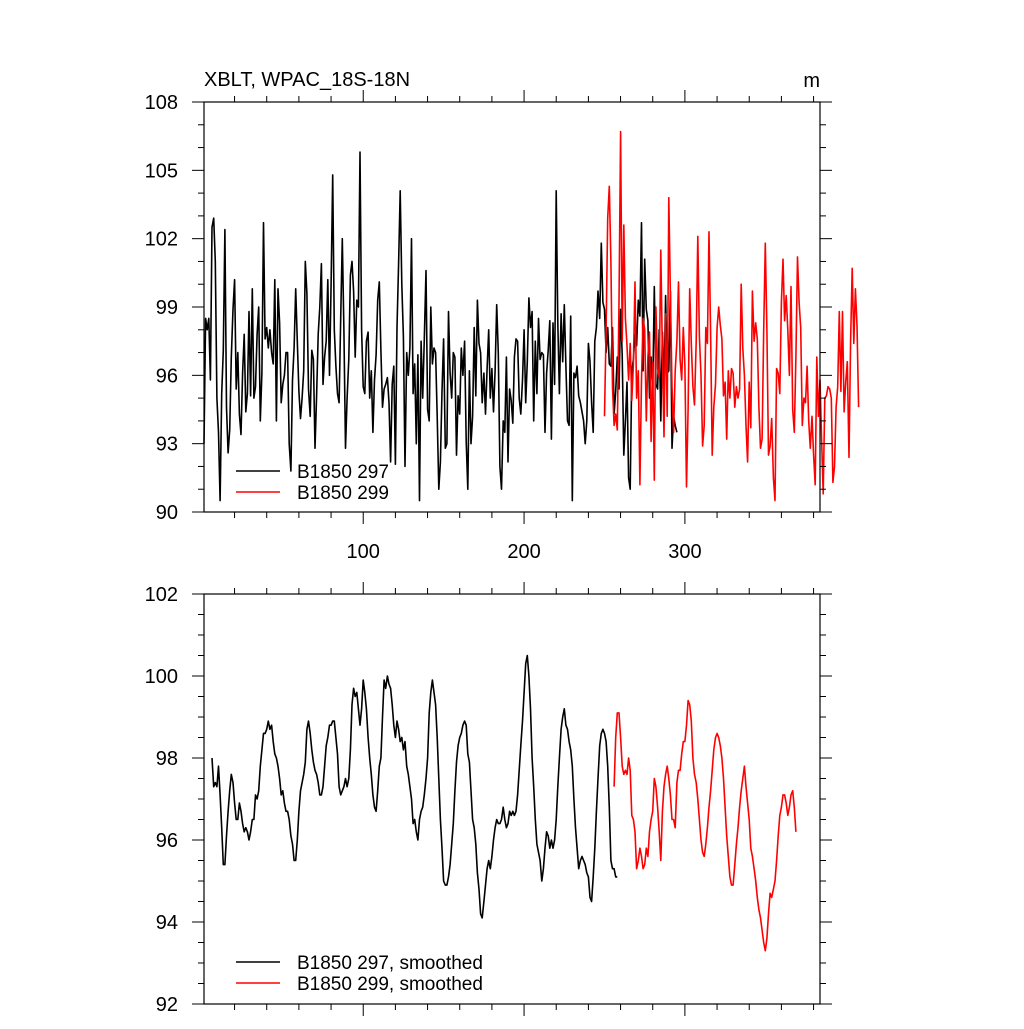  What do you see at coordinates (523, 552) in the screenshot?
I see `top-x-tick-label: 200` at bounding box center [523, 552].